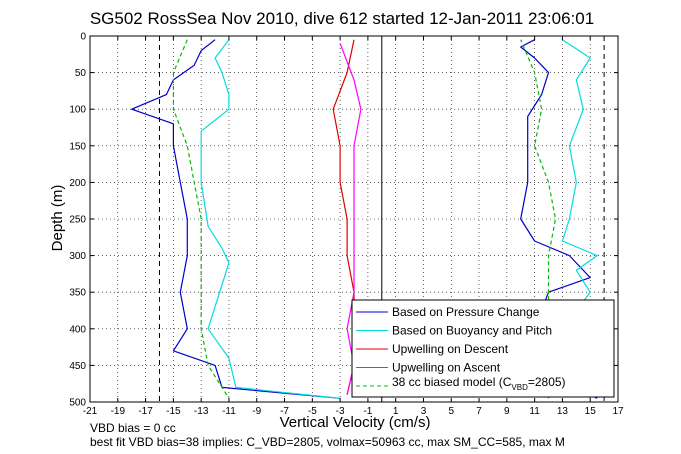  I want to click on x-tick-label: -17, so click(145, 411).